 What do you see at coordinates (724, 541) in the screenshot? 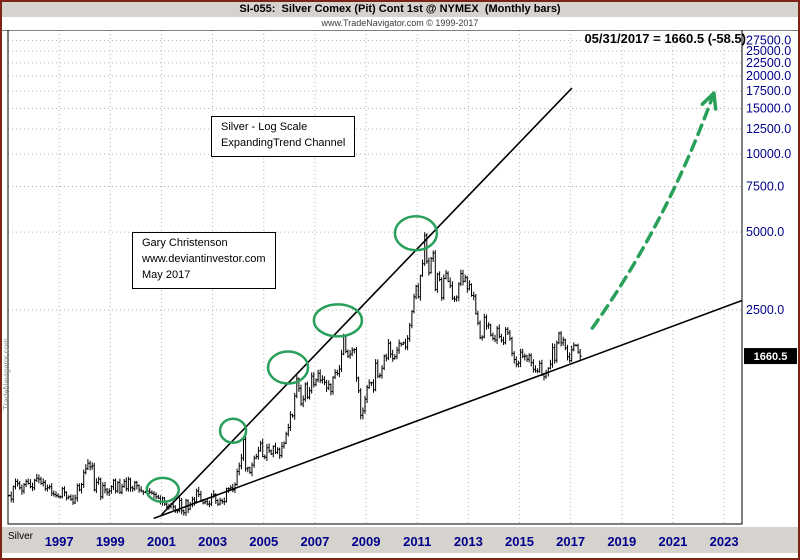
I see `svg-text: 2023` at bounding box center [724, 541].